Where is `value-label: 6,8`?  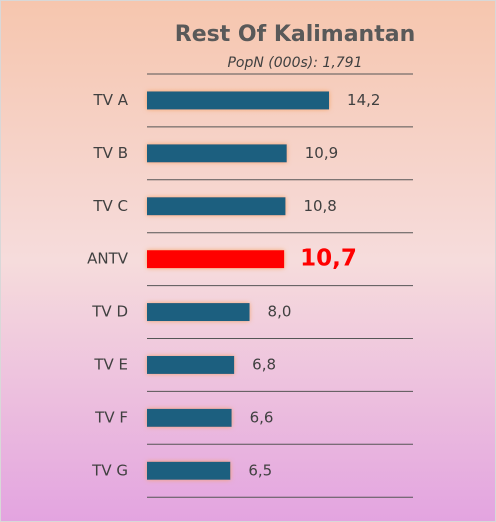
value-label: 6,8 is located at coordinates (264, 364).